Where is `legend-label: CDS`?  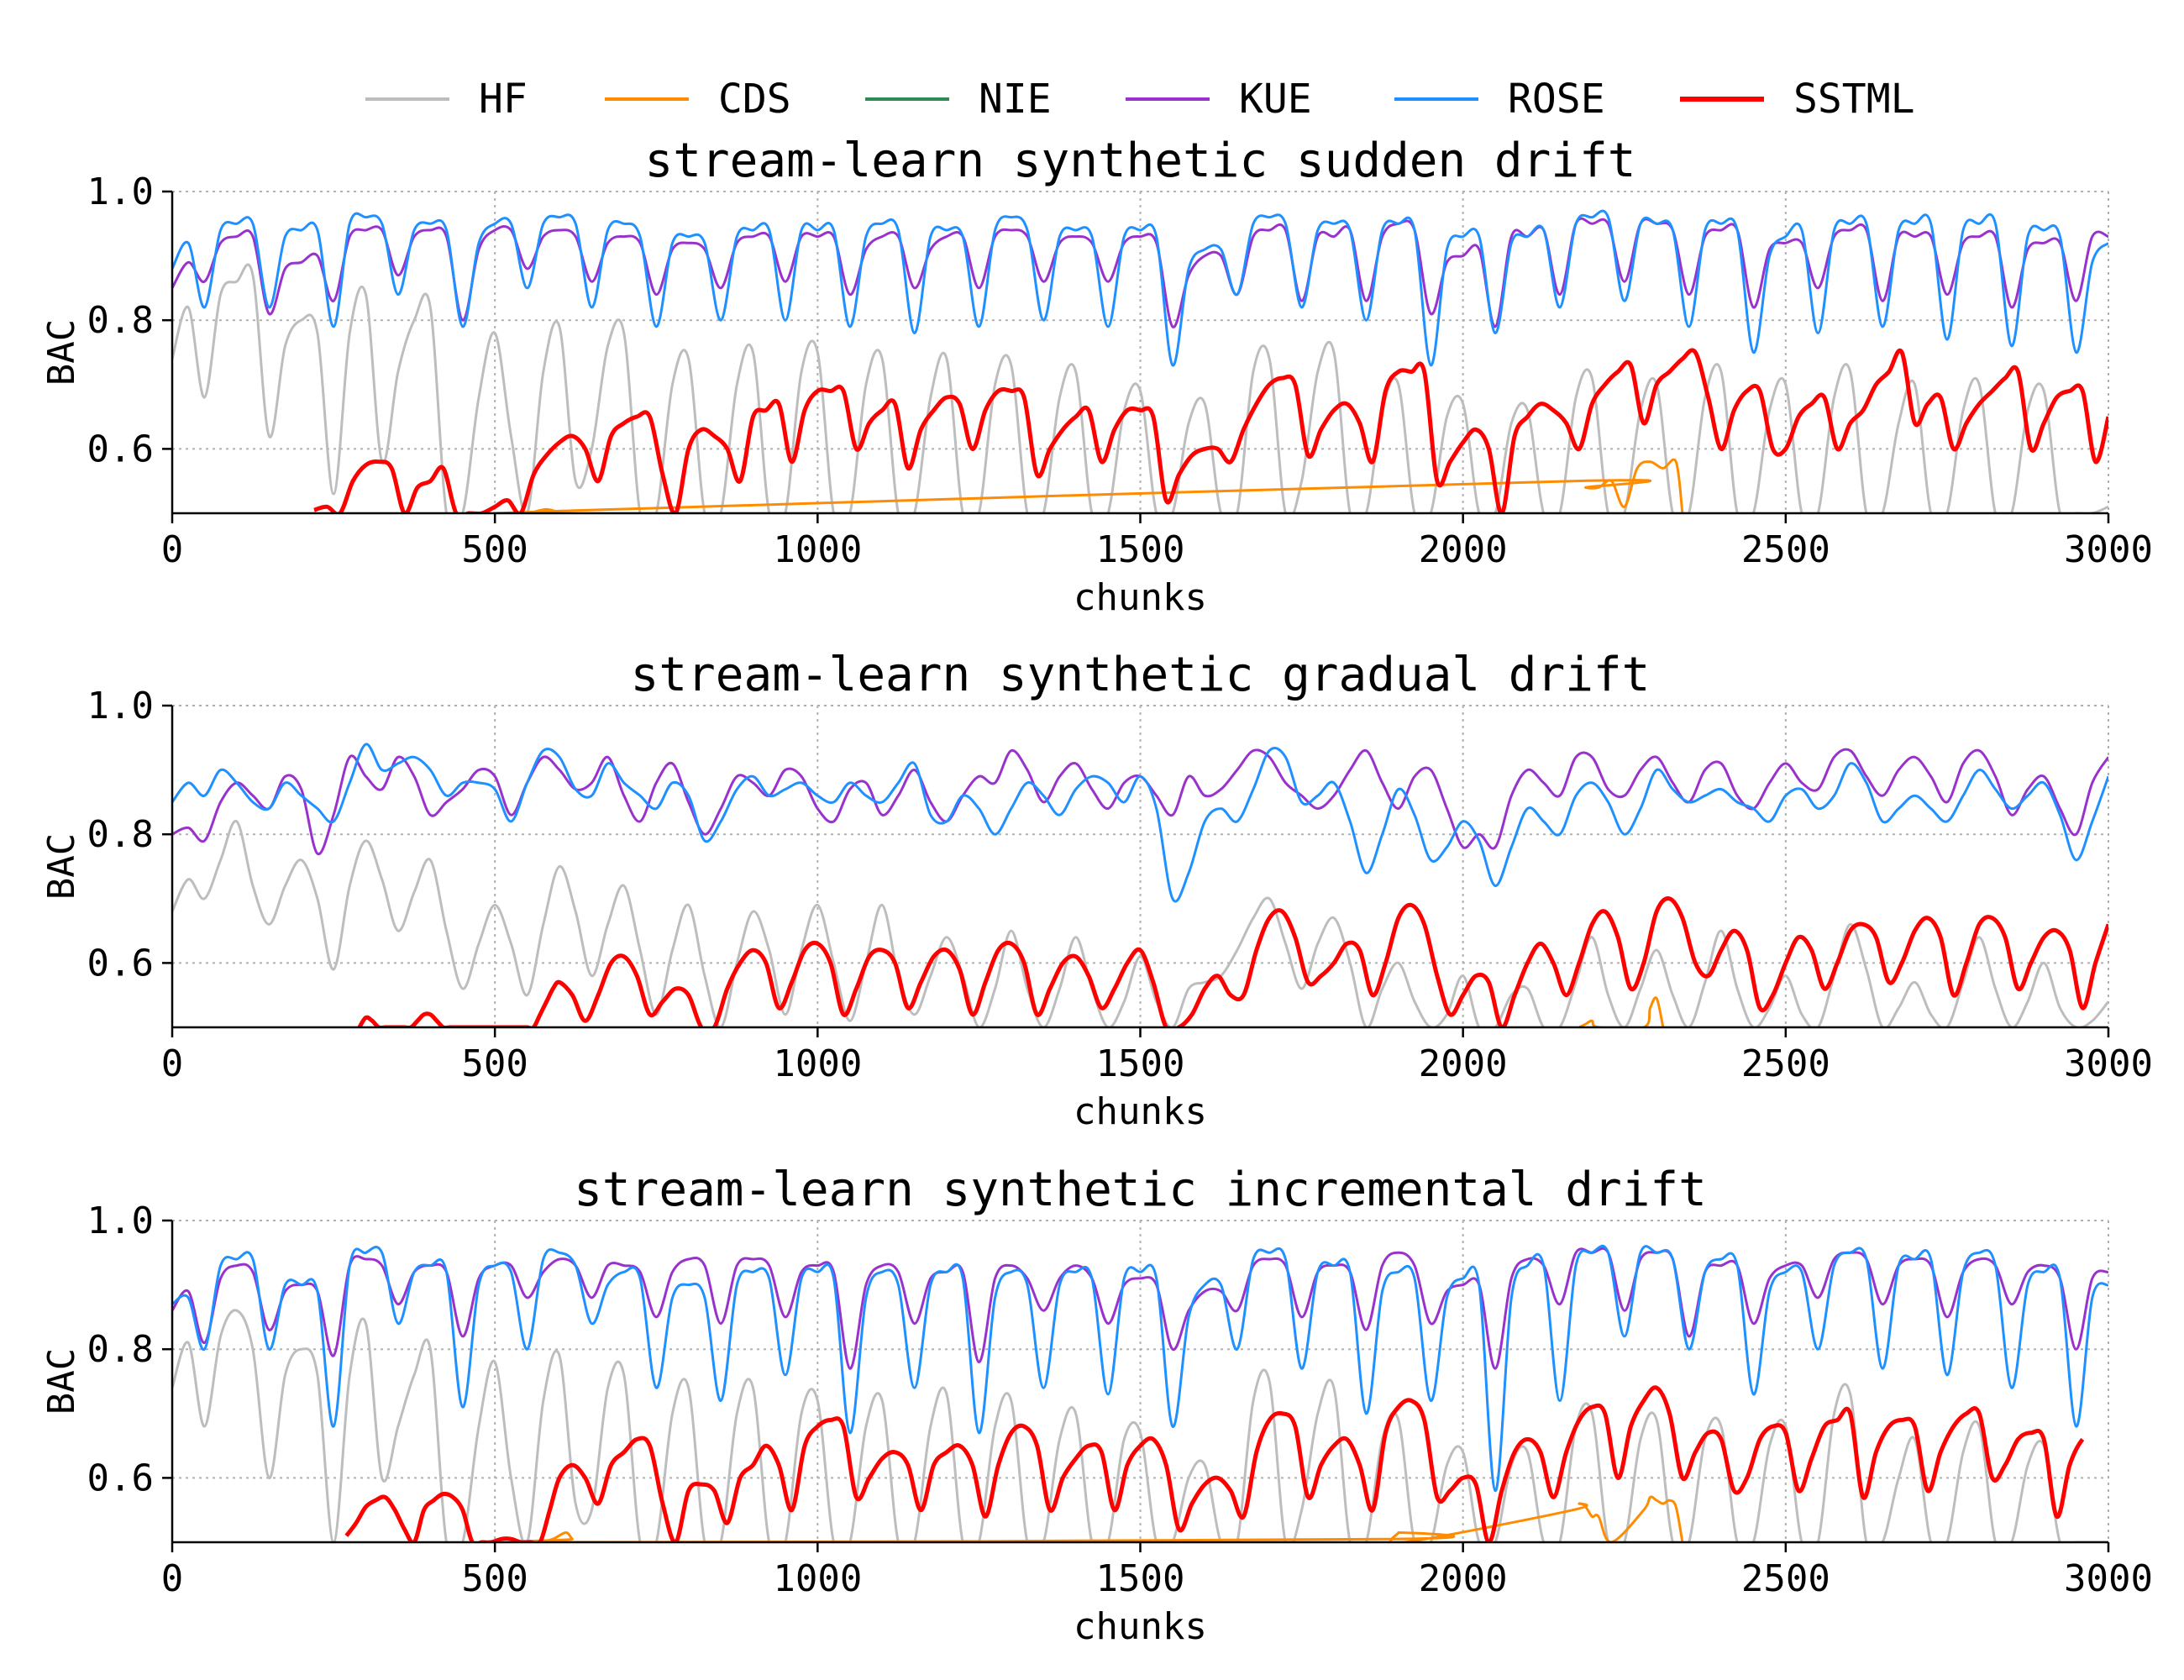
legend-label: CDS is located at coordinates (754, 99).